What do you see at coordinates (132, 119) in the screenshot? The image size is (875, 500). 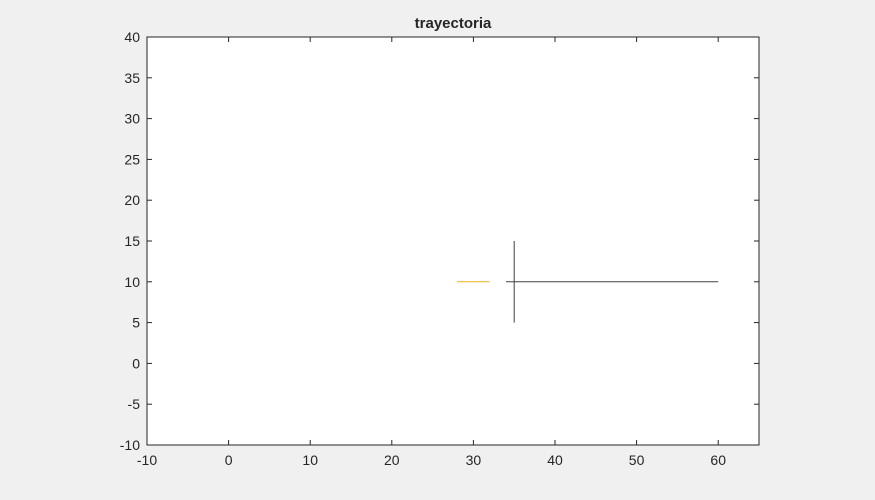 I see `y-tick-label: 30` at bounding box center [132, 119].